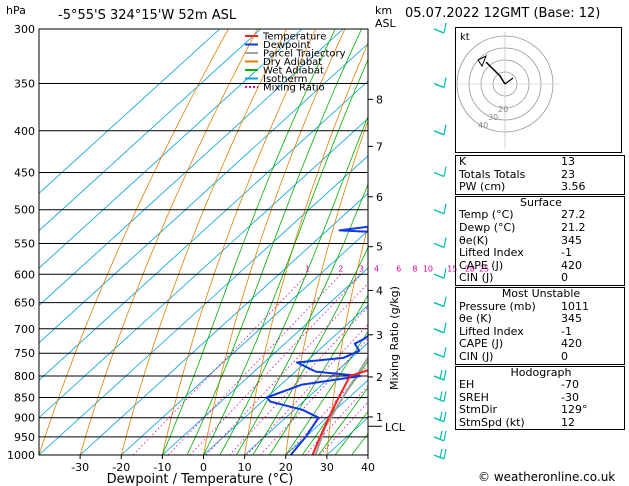 This screenshot has height=486, width=629. Describe the element at coordinates (24, 29) in the screenshot. I see `pressure-tick-label: 300` at that location.